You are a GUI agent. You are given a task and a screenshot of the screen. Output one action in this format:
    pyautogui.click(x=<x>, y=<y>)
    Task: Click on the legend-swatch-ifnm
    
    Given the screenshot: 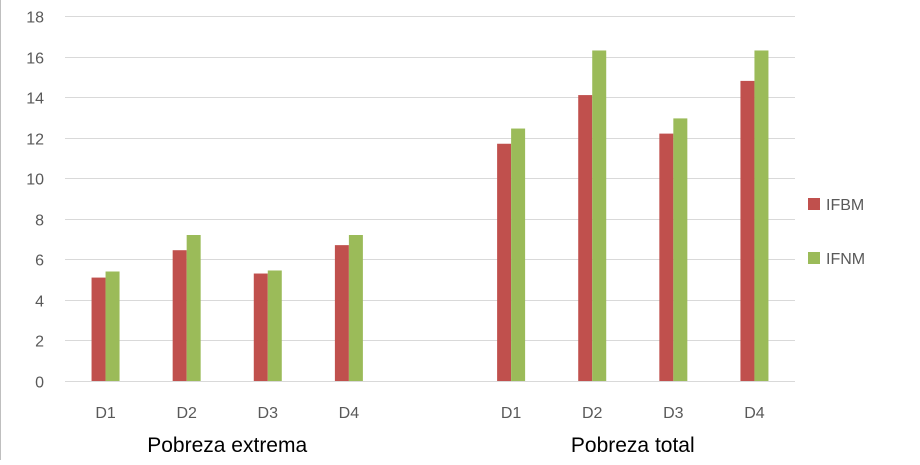 What is the action you would take?
    pyautogui.click(x=814, y=258)
    